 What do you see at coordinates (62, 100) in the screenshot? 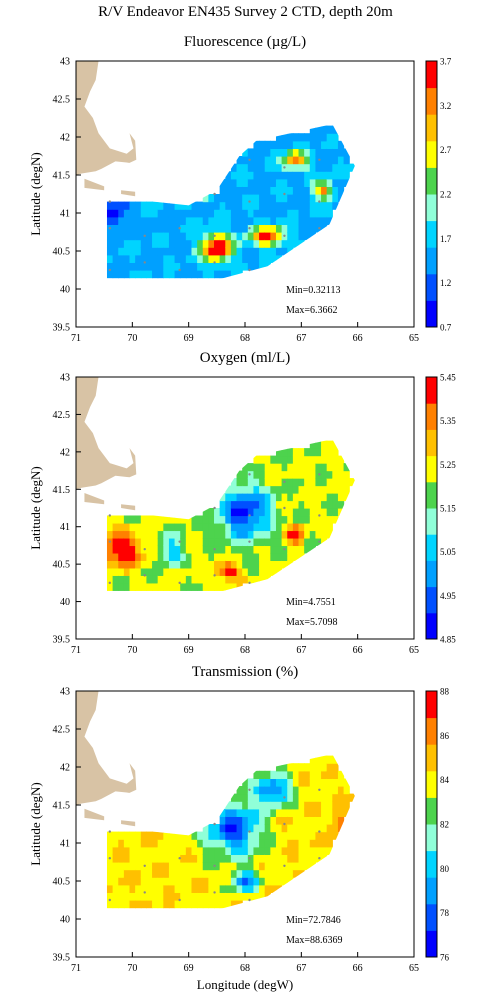
I see `y-tick-label: 42.5` at bounding box center [62, 100].